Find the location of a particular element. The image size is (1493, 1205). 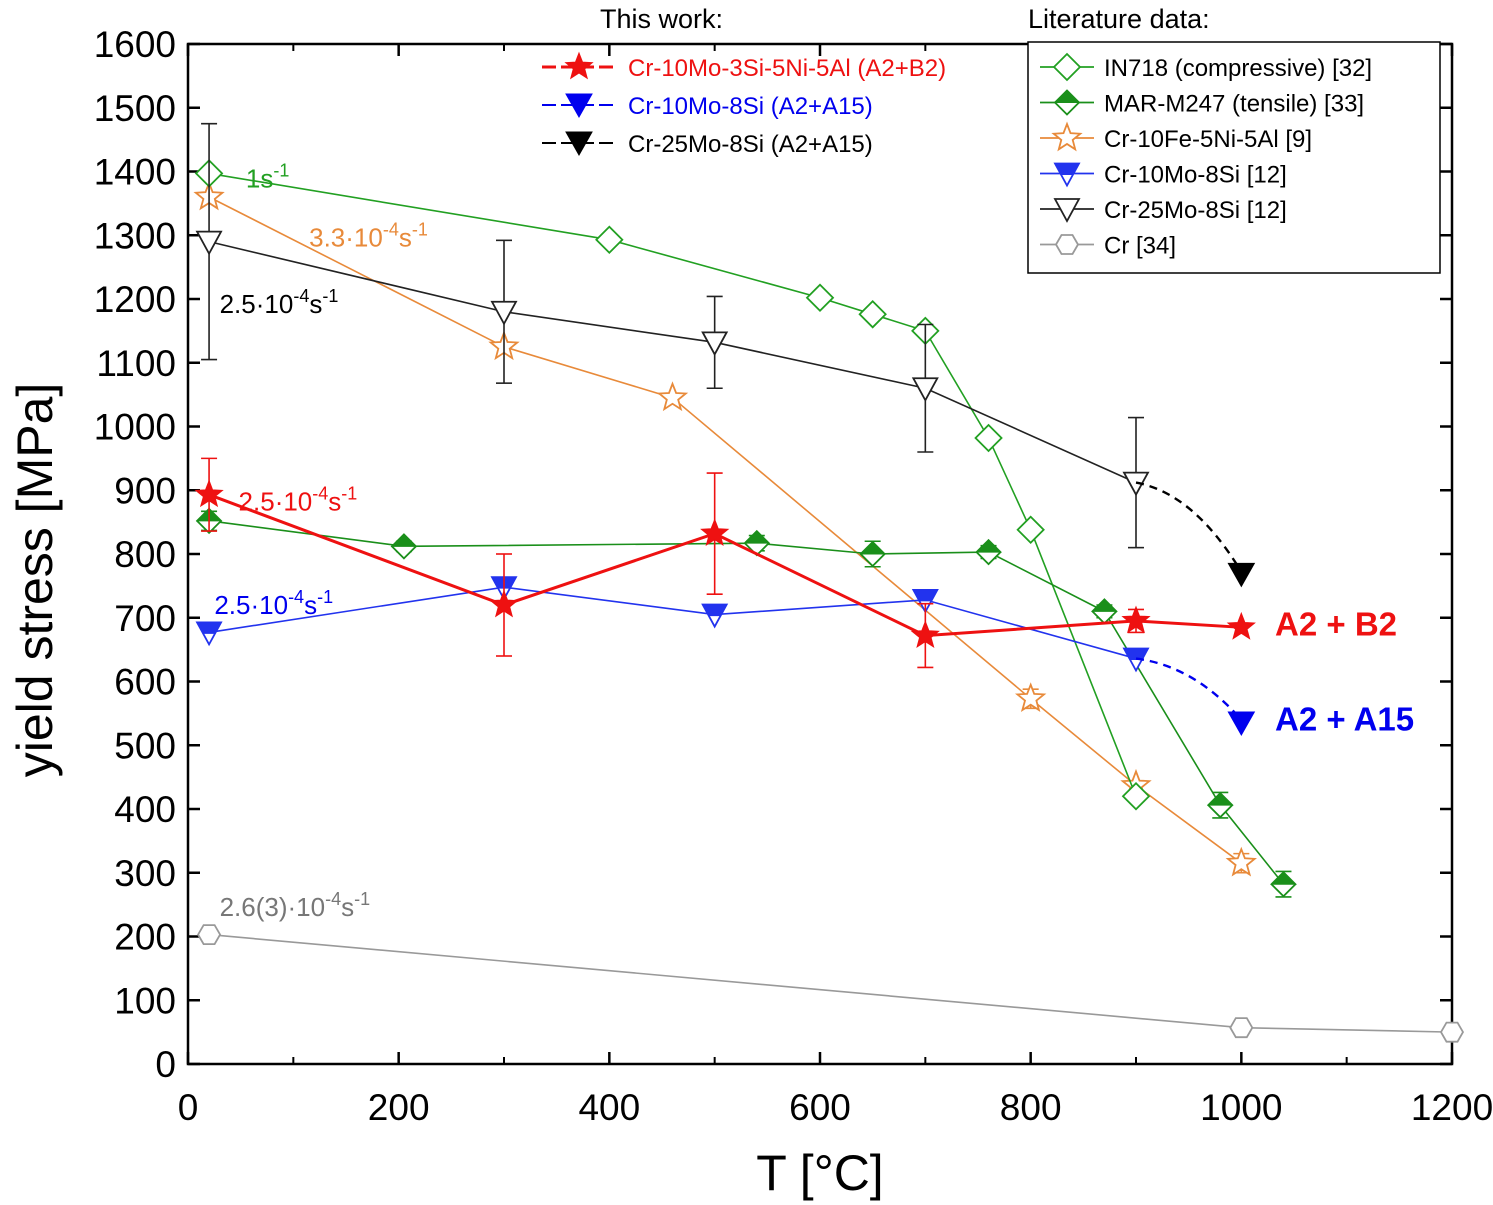

y-axis-title: yield stress [MPa] is located at coordinates (35, 580).